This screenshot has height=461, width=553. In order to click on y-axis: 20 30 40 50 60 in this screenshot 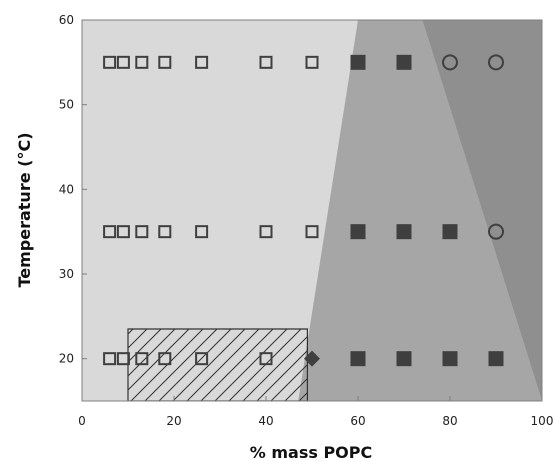, I will do `click(73, 189)`.